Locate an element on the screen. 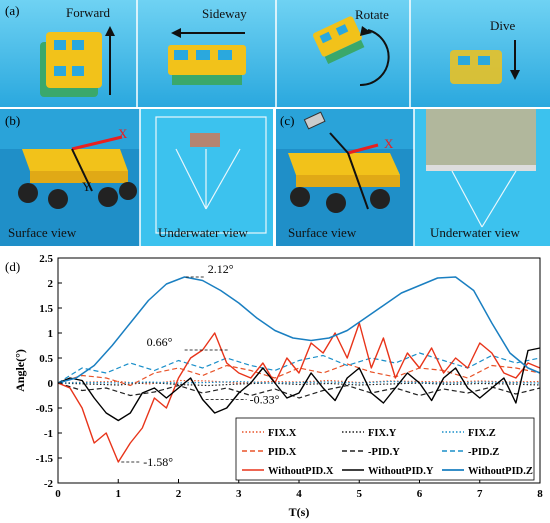 Image resolution: width=550 pixels, height=523 pixels. label-sideway: Sideway is located at coordinates (224, 13).